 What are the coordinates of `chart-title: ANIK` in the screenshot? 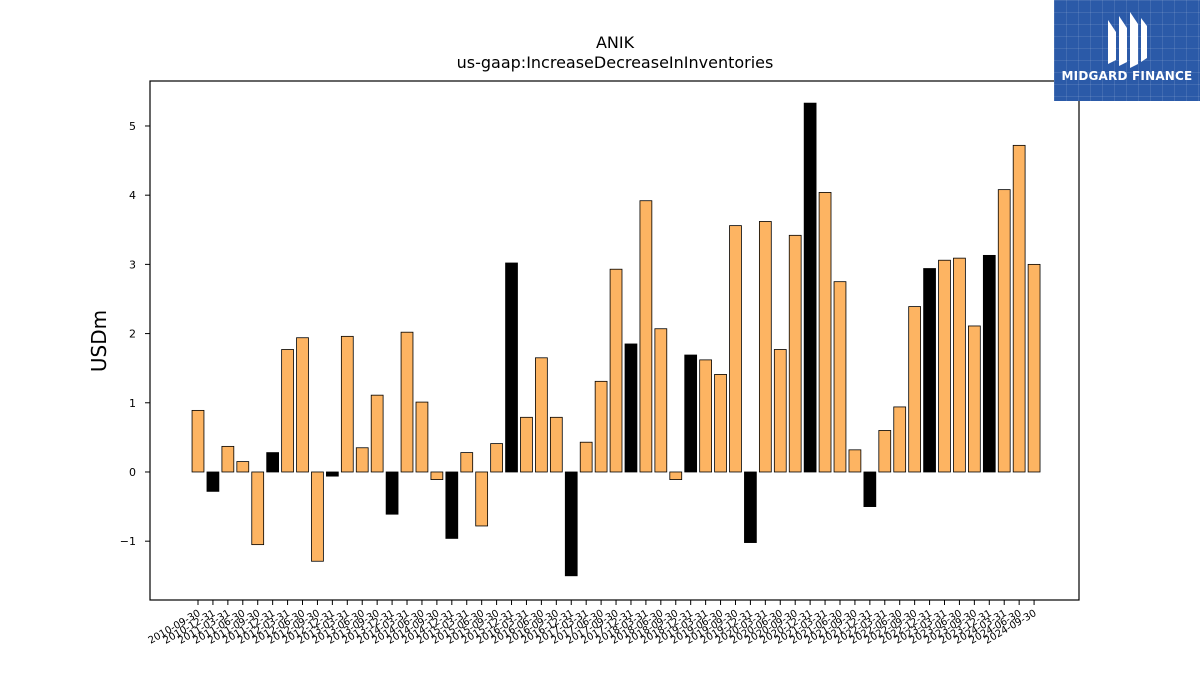 It's located at (615, 42).